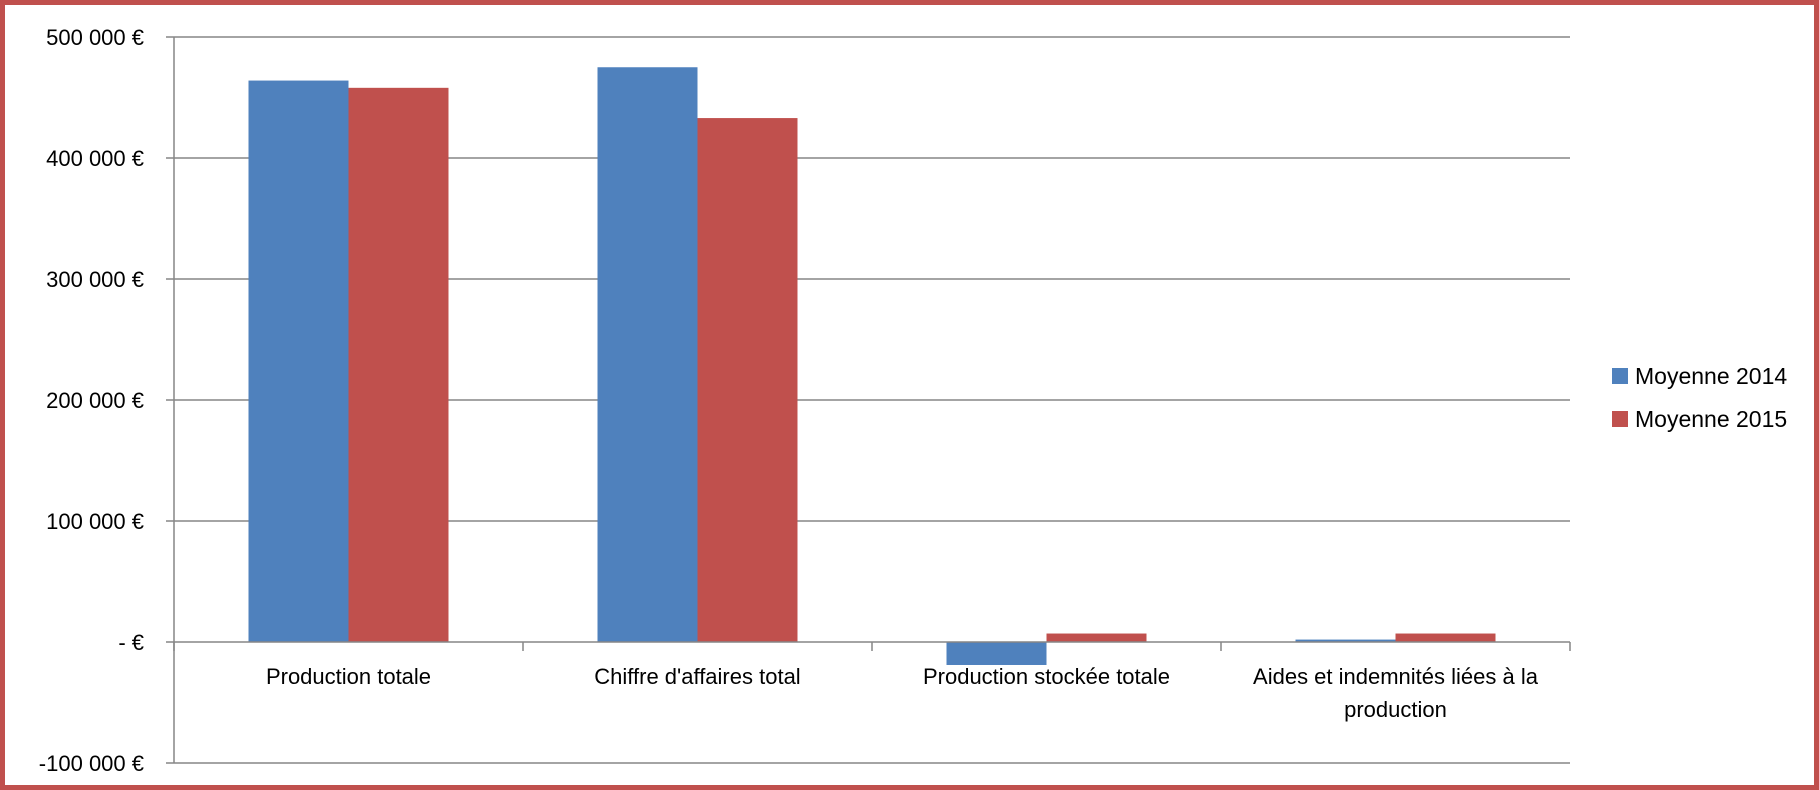 This screenshot has height=790, width=1819. What do you see at coordinates (95, 158) in the screenshot?
I see `y-tick-label: 400 000 €` at bounding box center [95, 158].